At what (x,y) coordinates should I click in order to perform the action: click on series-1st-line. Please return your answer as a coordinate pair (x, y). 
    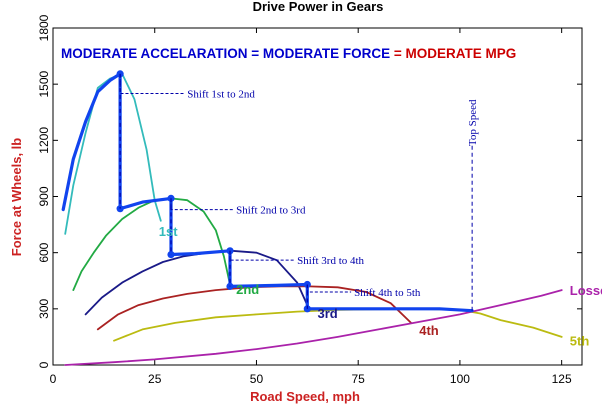
    Looking at the image, I should click on (113, 154).